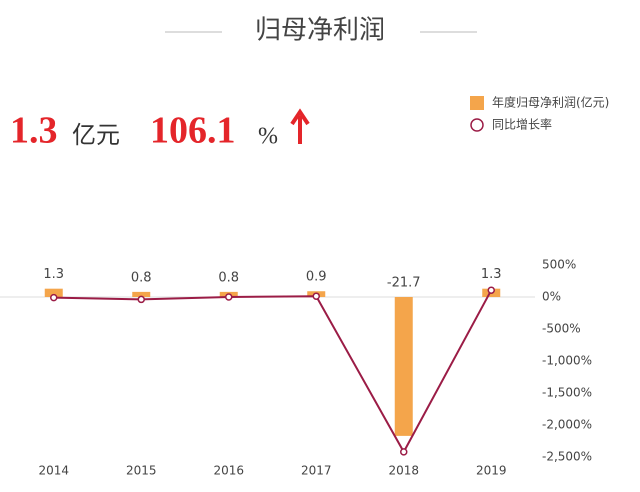 The width and height of the screenshot is (640, 492). What do you see at coordinates (228, 471) in the screenshot?
I see `x-tick-label: 2016` at bounding box center [228, 471].